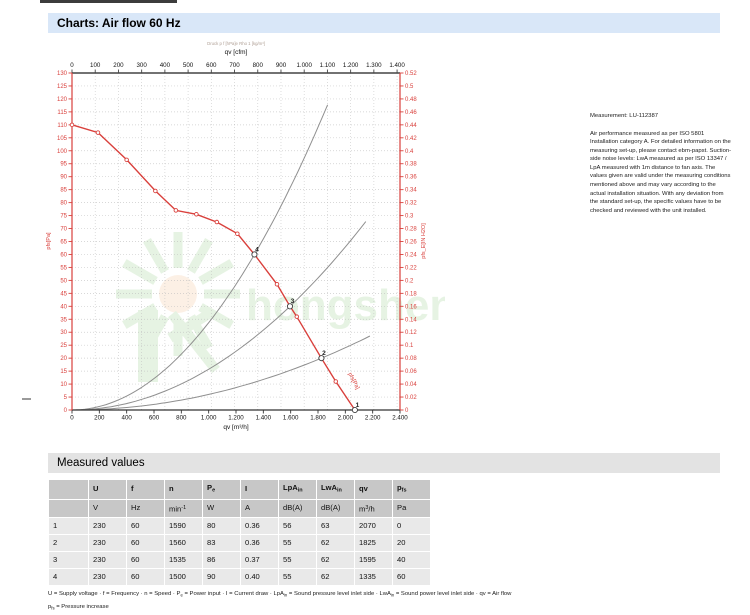 The height and width of the screenshot is (615, 750). Describe the element at coordinates (373, 508) in the screenshot. I see `unit-cell: m3/h` at that location.